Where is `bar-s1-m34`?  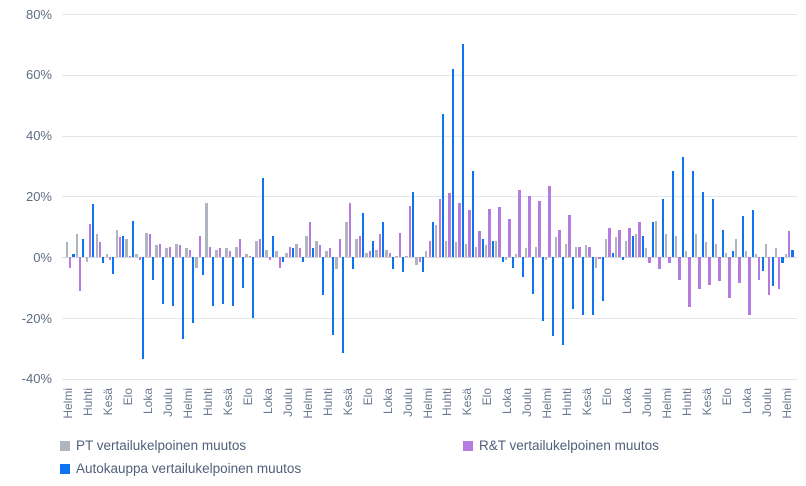
bar-s1-m34 is located at coordinates (409, 231).